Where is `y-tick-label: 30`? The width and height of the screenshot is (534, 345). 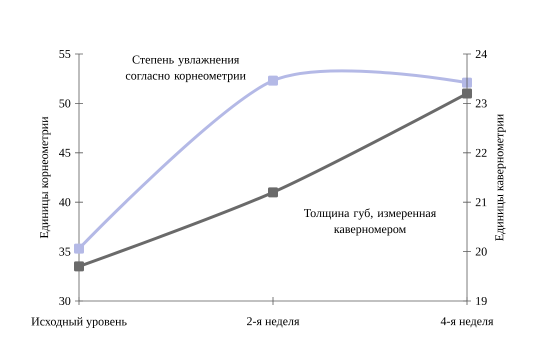
y-tick-label: 30 is located at coordinates (64, 301).